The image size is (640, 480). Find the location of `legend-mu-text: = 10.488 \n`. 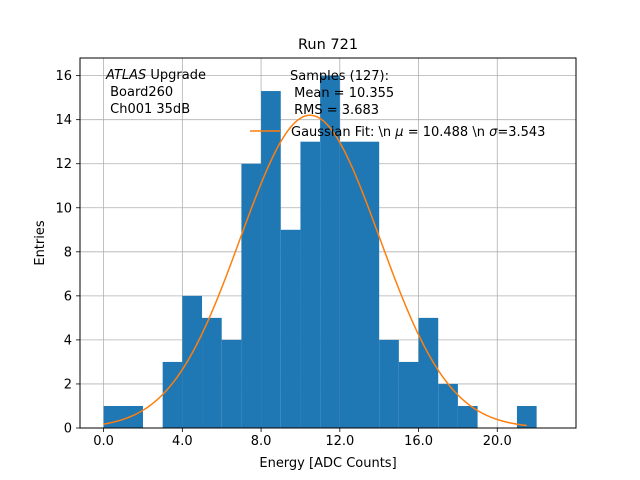

legend-mu-text: = 10.488 \n is located at coordinates (447, 132).